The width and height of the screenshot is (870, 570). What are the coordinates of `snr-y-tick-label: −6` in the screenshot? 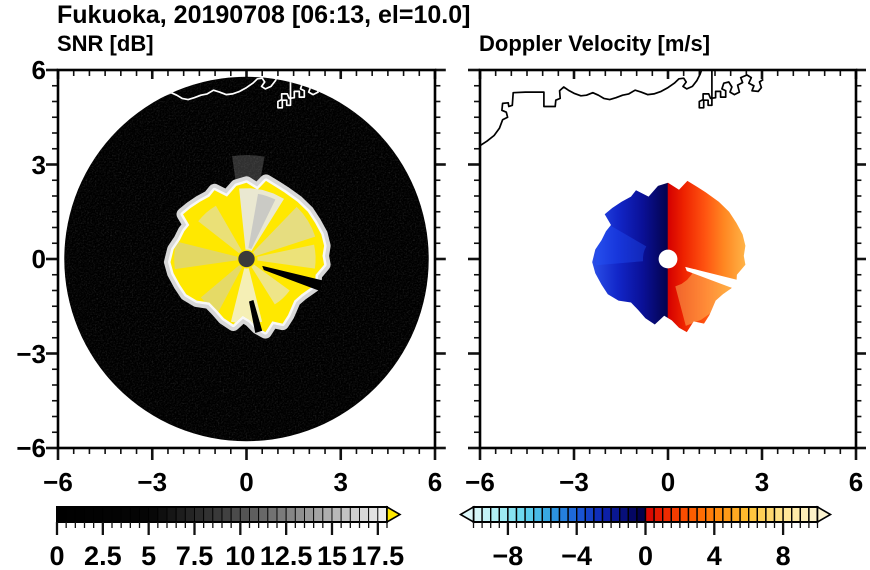 It's located at (31, 448).